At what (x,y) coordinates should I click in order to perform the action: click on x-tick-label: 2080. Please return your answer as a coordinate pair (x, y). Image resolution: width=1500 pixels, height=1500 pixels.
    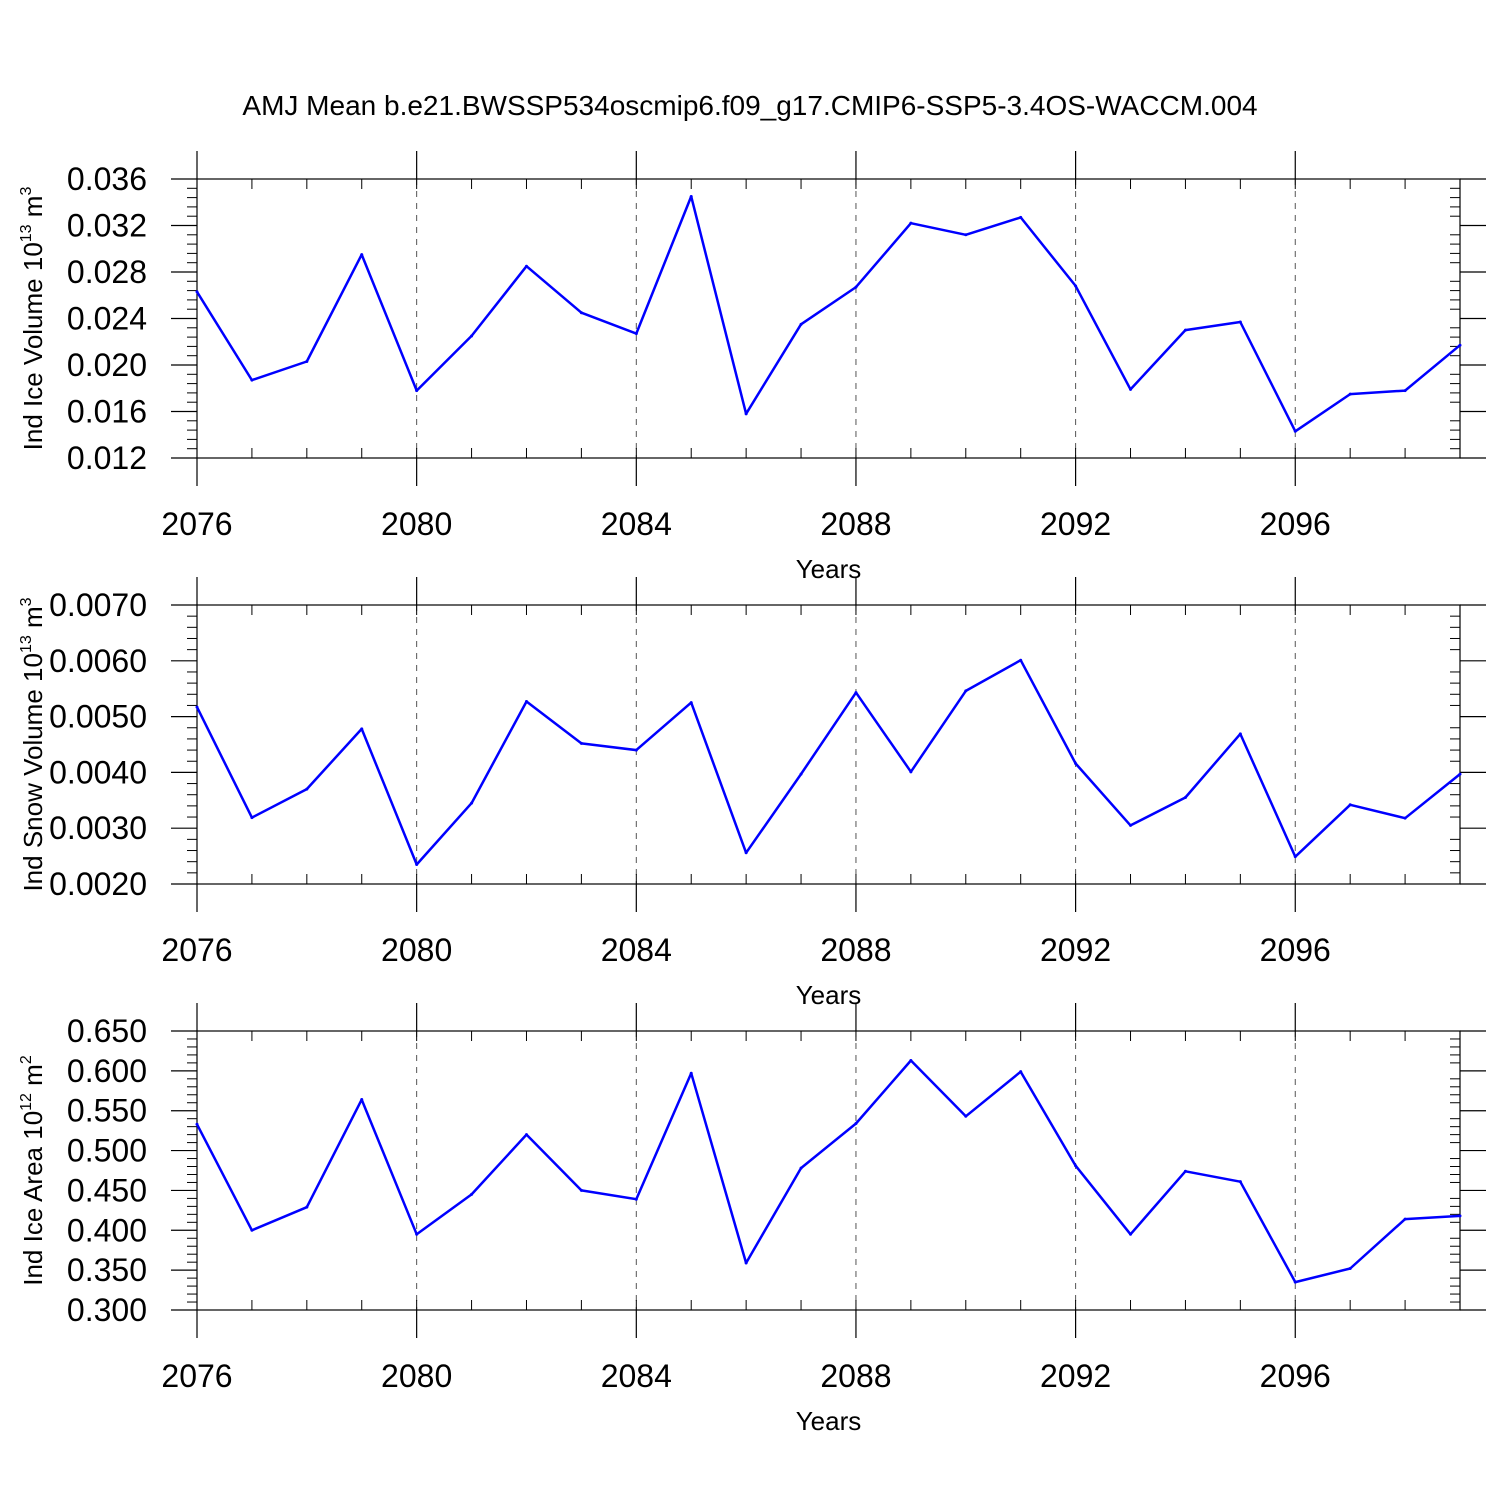
    Looking at the image, I should click on (416, 524).